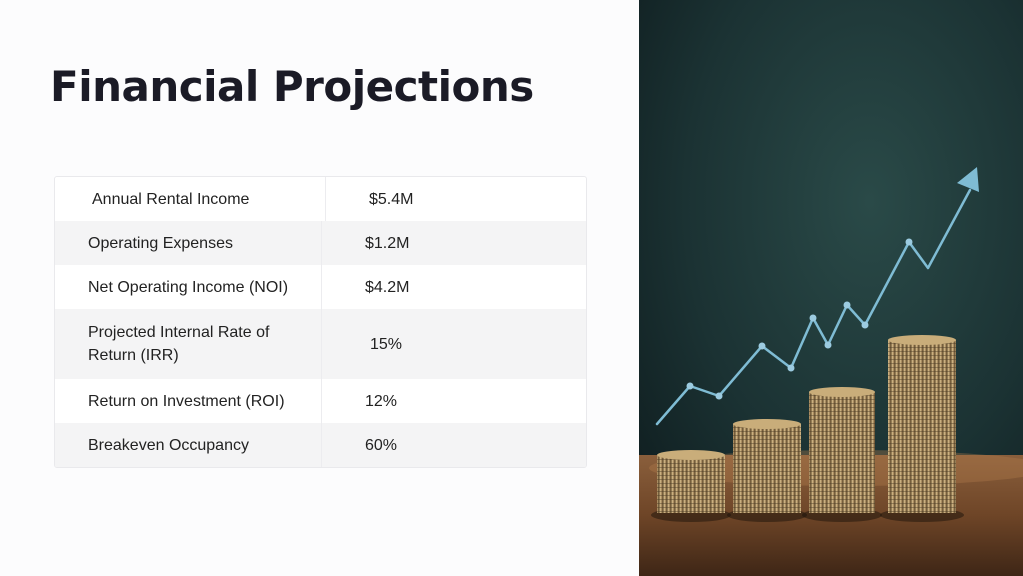  I want to click on table-row: Breakeven Occupancy 60%, so click(320, 445).